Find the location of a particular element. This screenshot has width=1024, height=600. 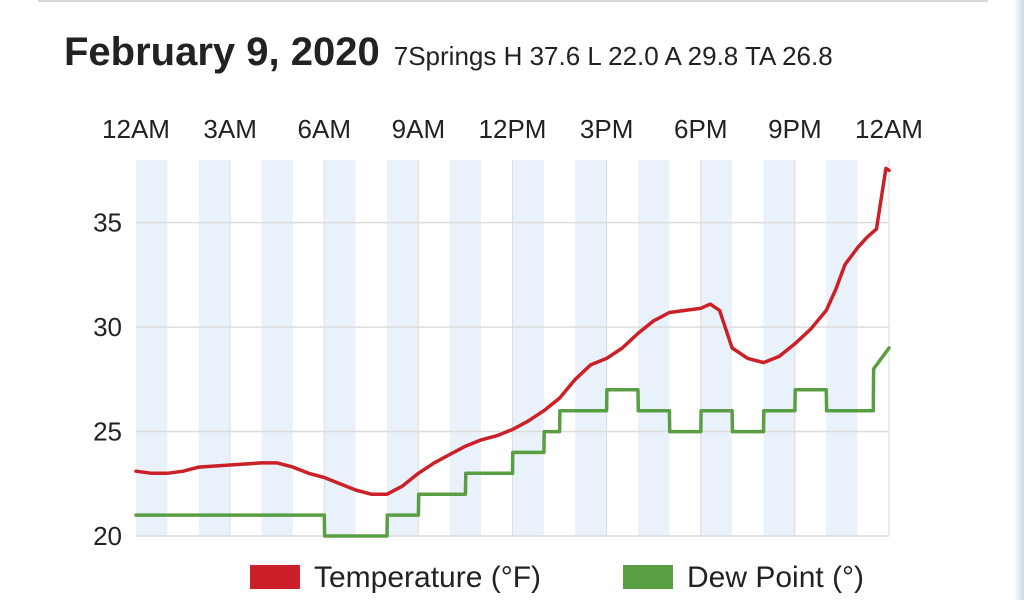

legend-label: Dew Point (°) is located at coordinates (775, 577).